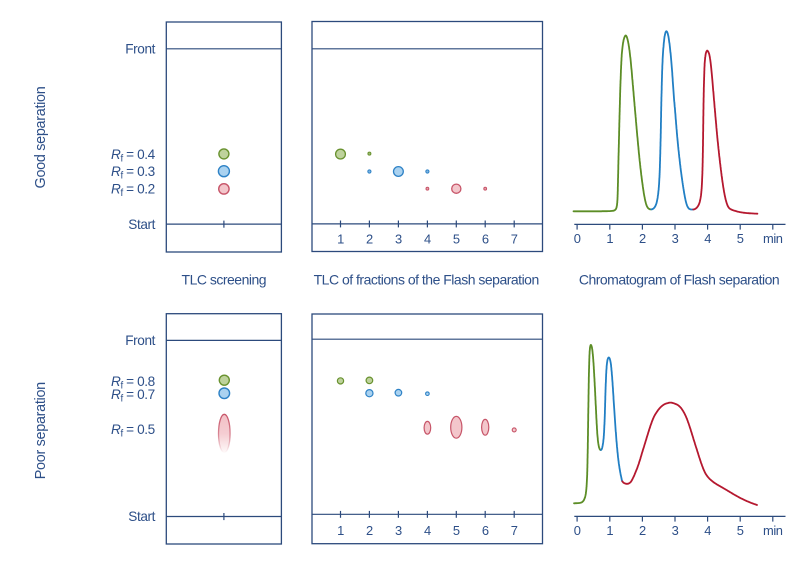 The height and width of the screenshot is (573, 800). Describe the element at coordinates (426, 279) in the screenshot. I see `svg-text:TLC of fractions of the Flash: TLC of fractions of the Flash separation` at that location.